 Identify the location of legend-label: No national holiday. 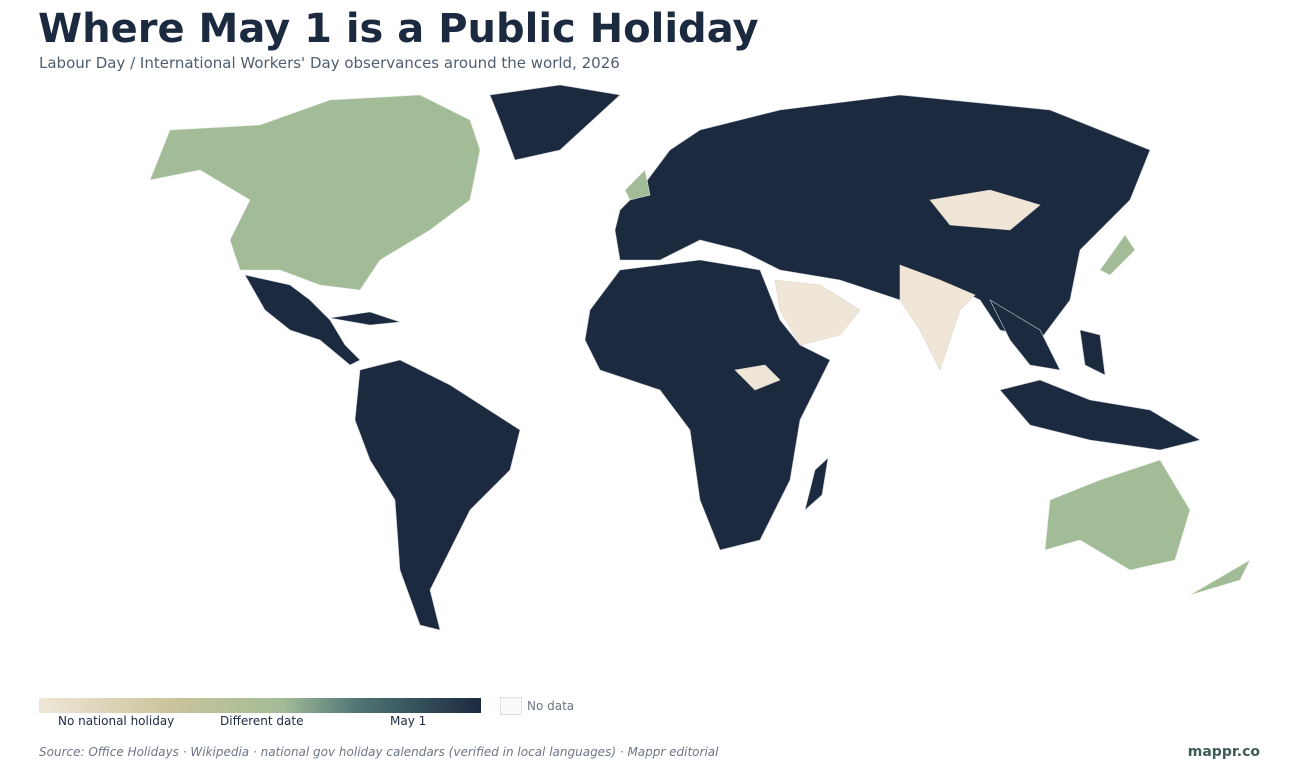
(116, 721).